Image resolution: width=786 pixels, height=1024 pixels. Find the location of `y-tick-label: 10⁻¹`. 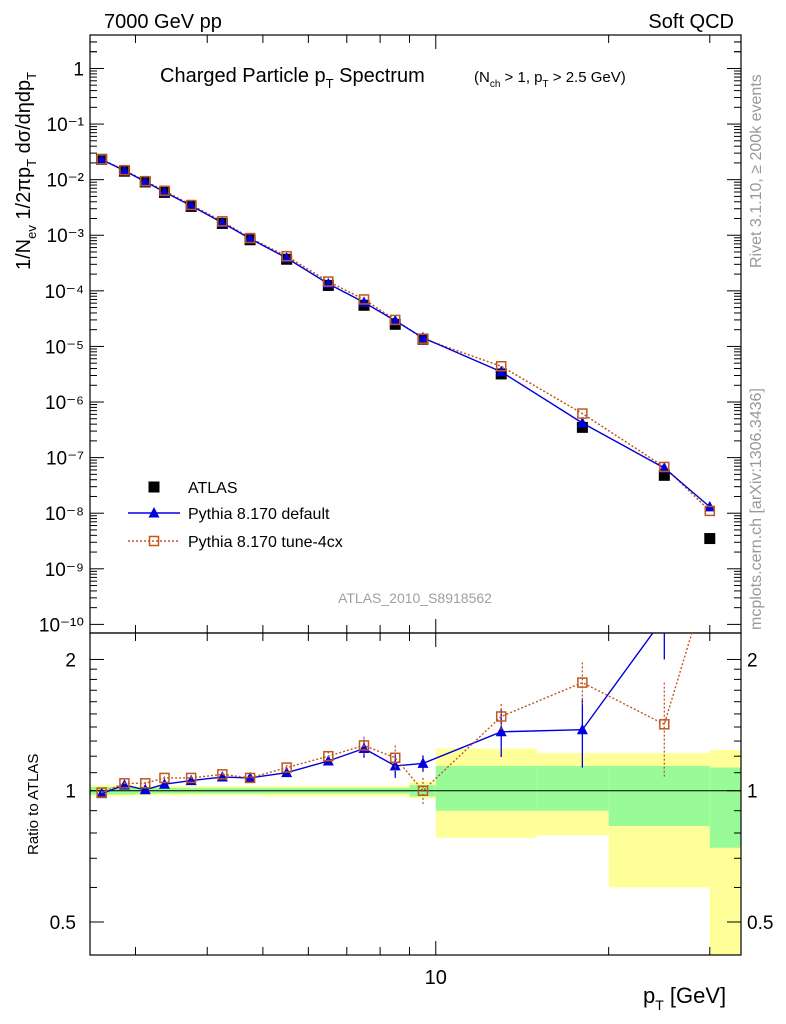

y-tick-label: 10⁻¹ is located at coordinates (66, 125).